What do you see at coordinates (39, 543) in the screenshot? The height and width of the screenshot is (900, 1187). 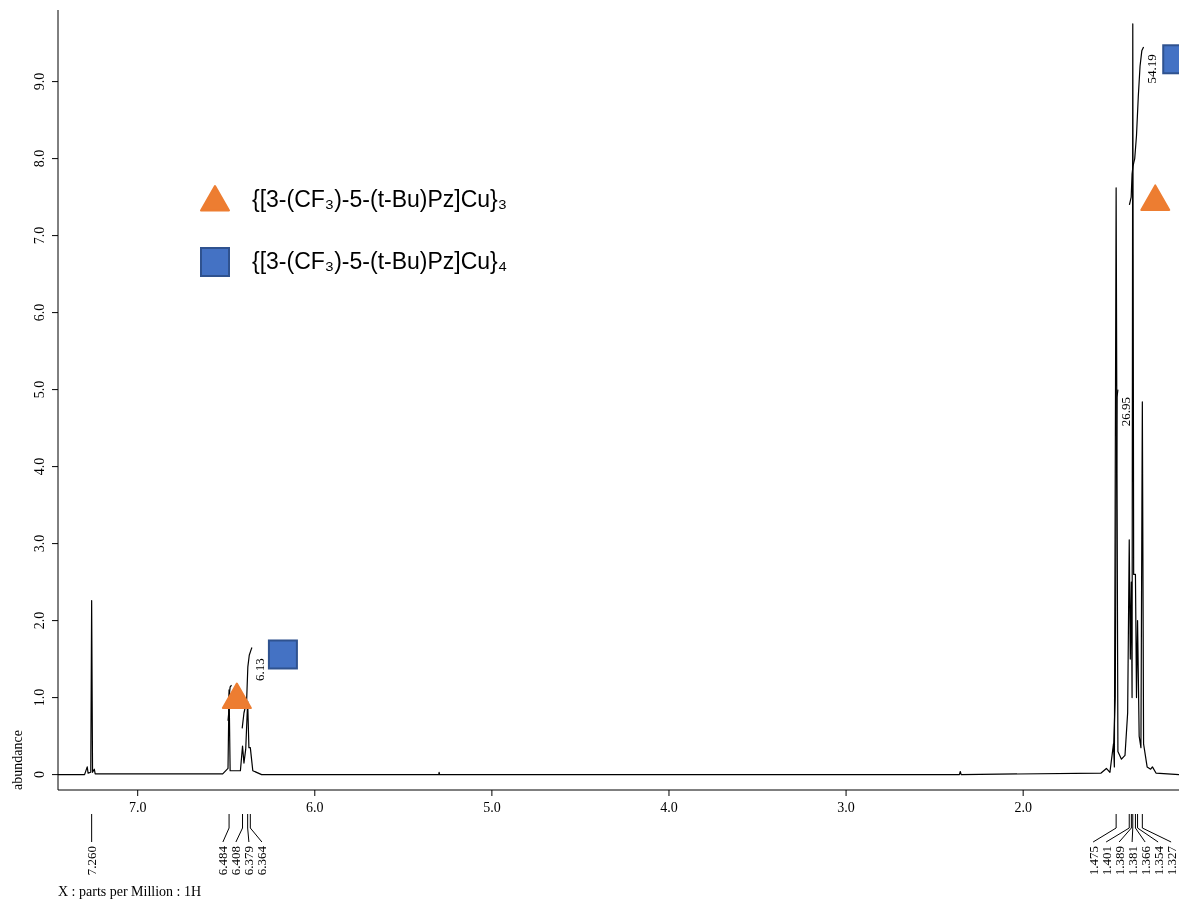 I see `y-tick-label: 3.0` at bounding box center [39, 543].